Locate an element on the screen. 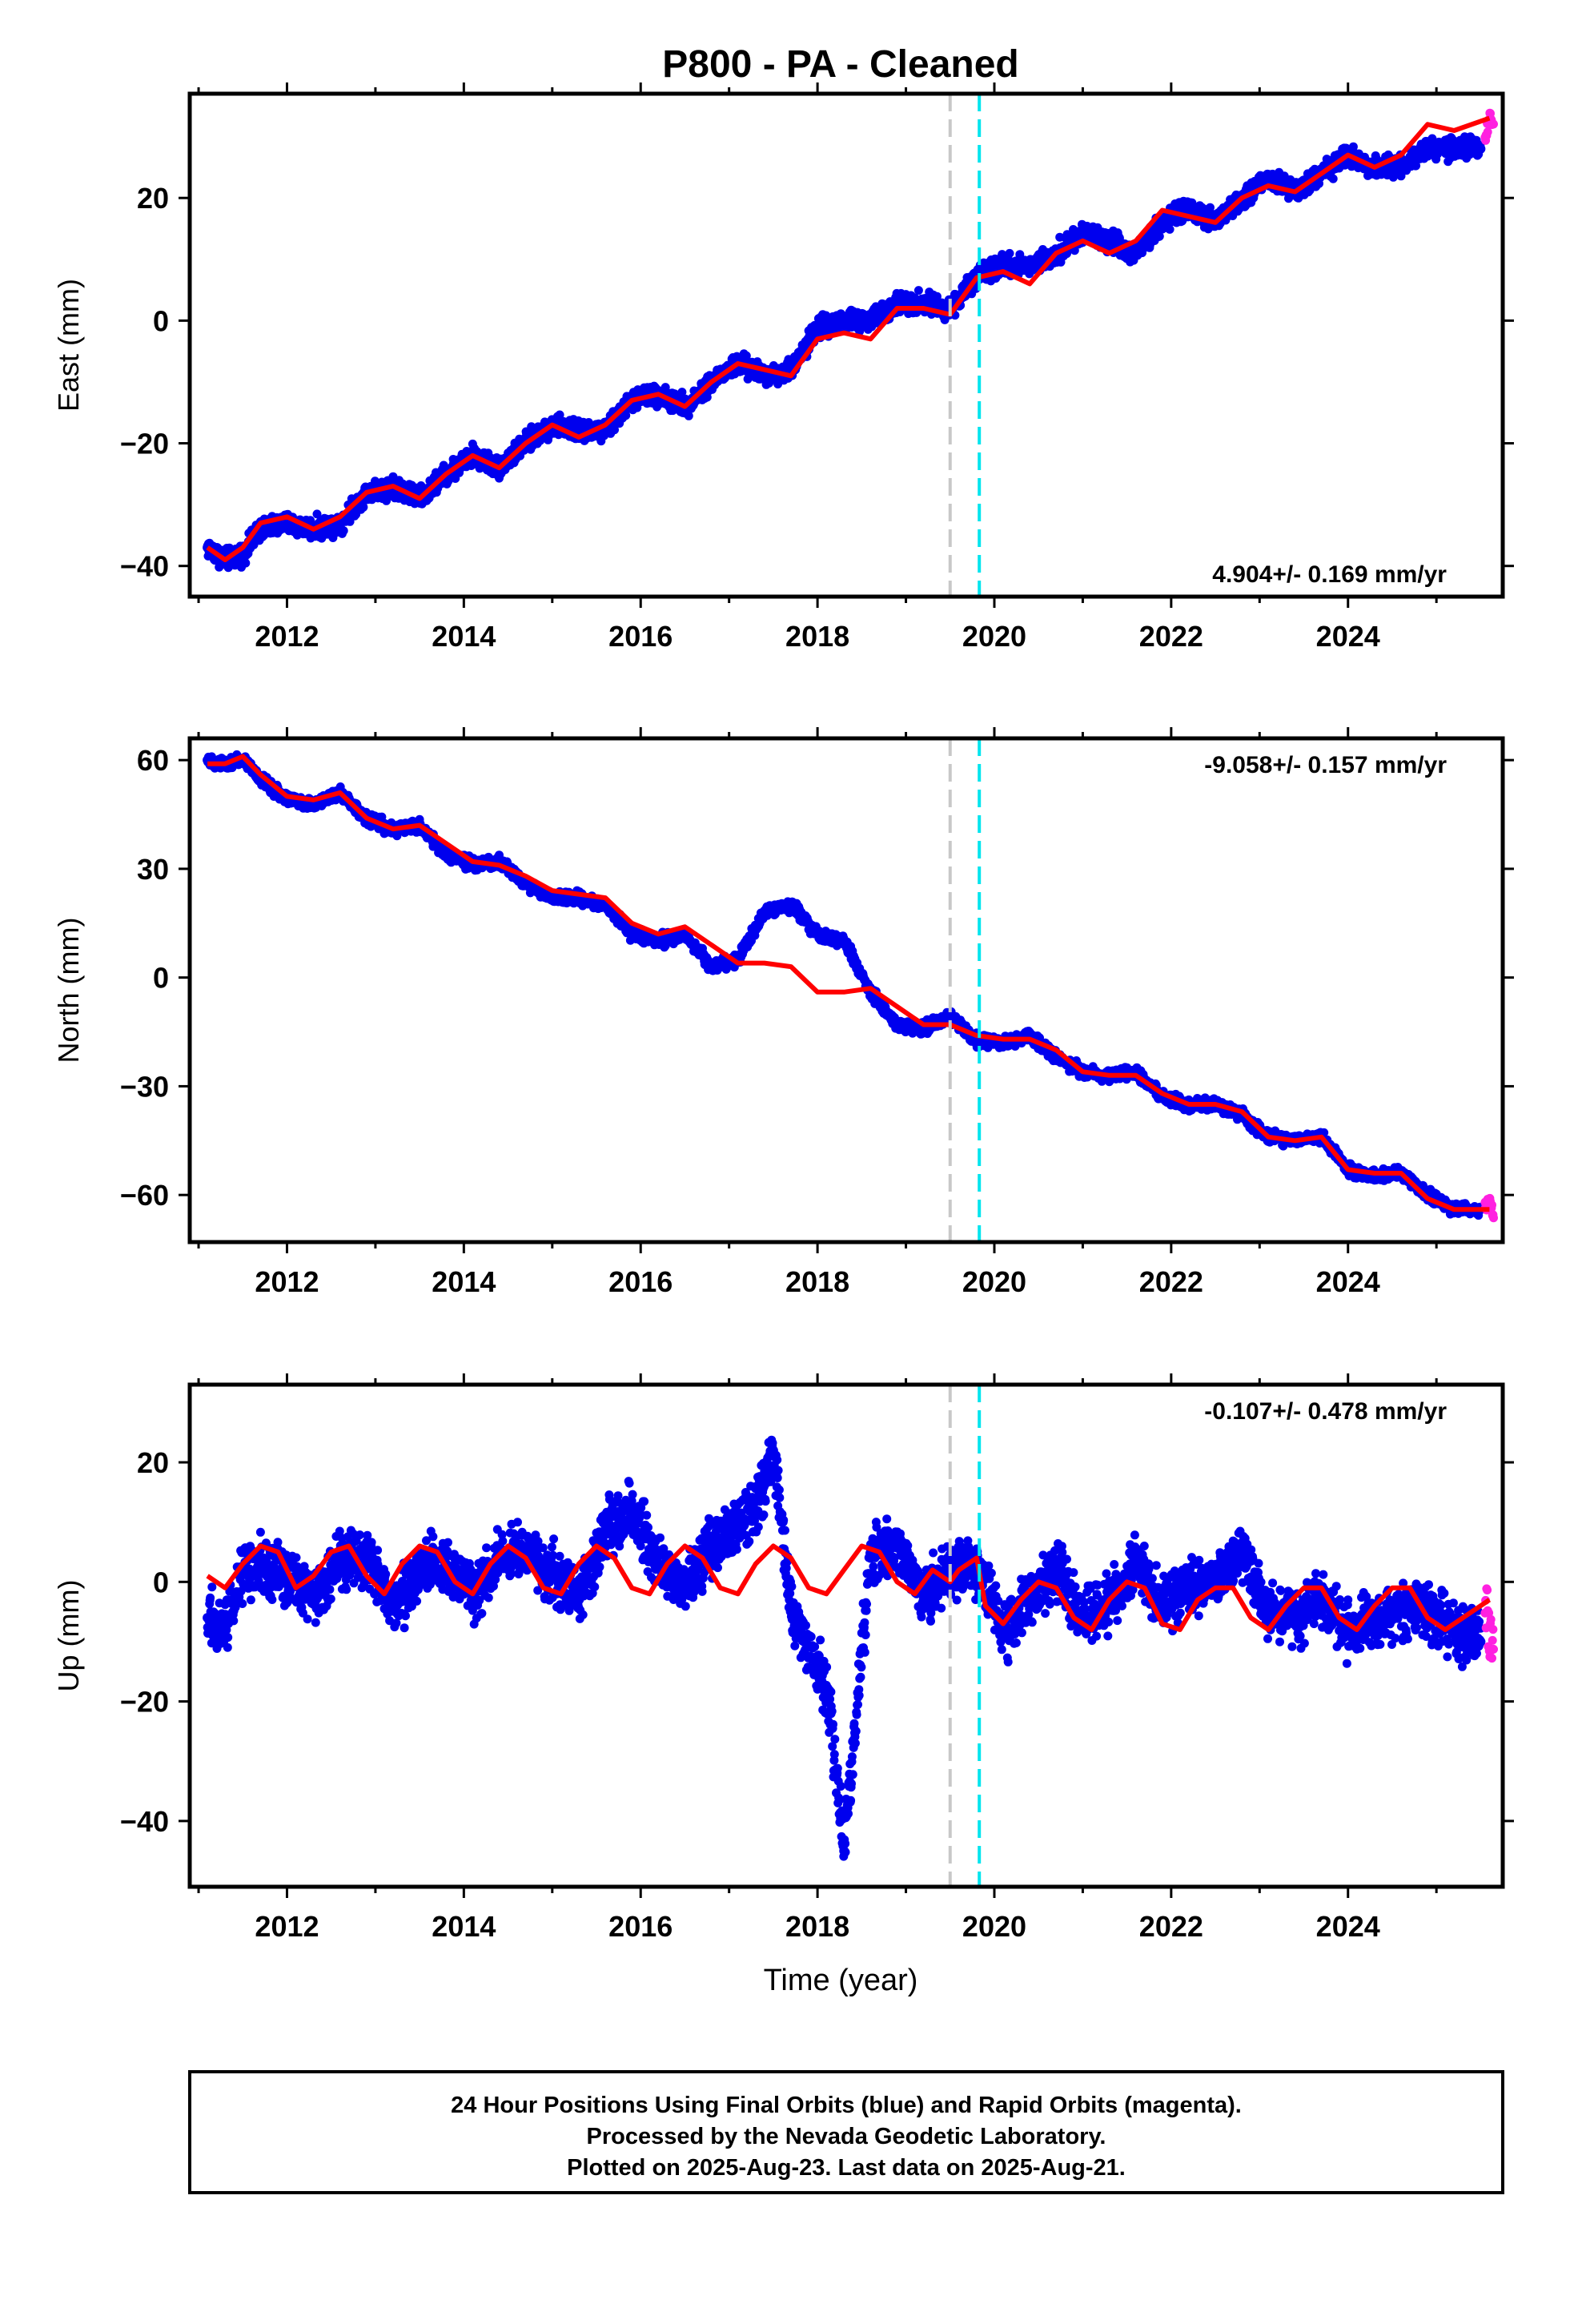  y-tick-label: 20 is located at coordinates (153, 198).